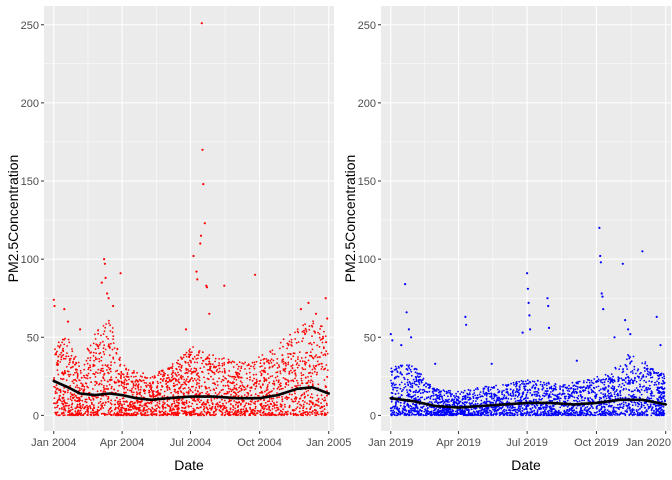  Describe the element at coordinates (30, 26) in the screenshot. I see `y-tick-label: 250` at that location.